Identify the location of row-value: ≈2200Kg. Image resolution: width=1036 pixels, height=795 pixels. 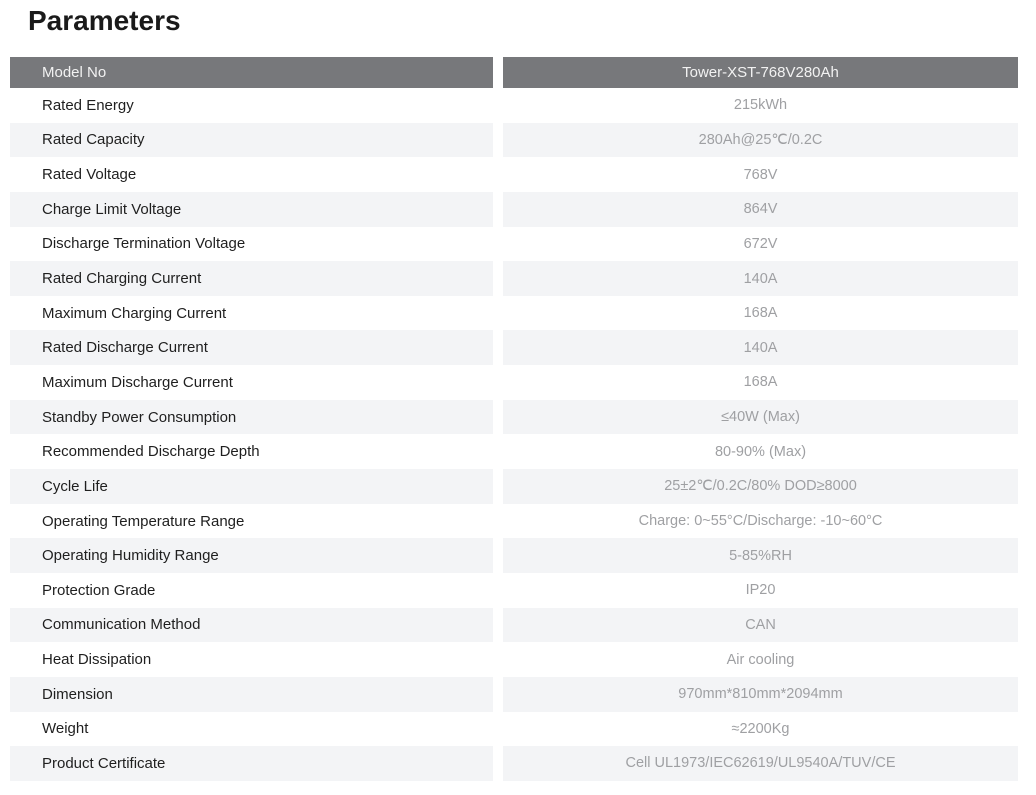
(760, 728).